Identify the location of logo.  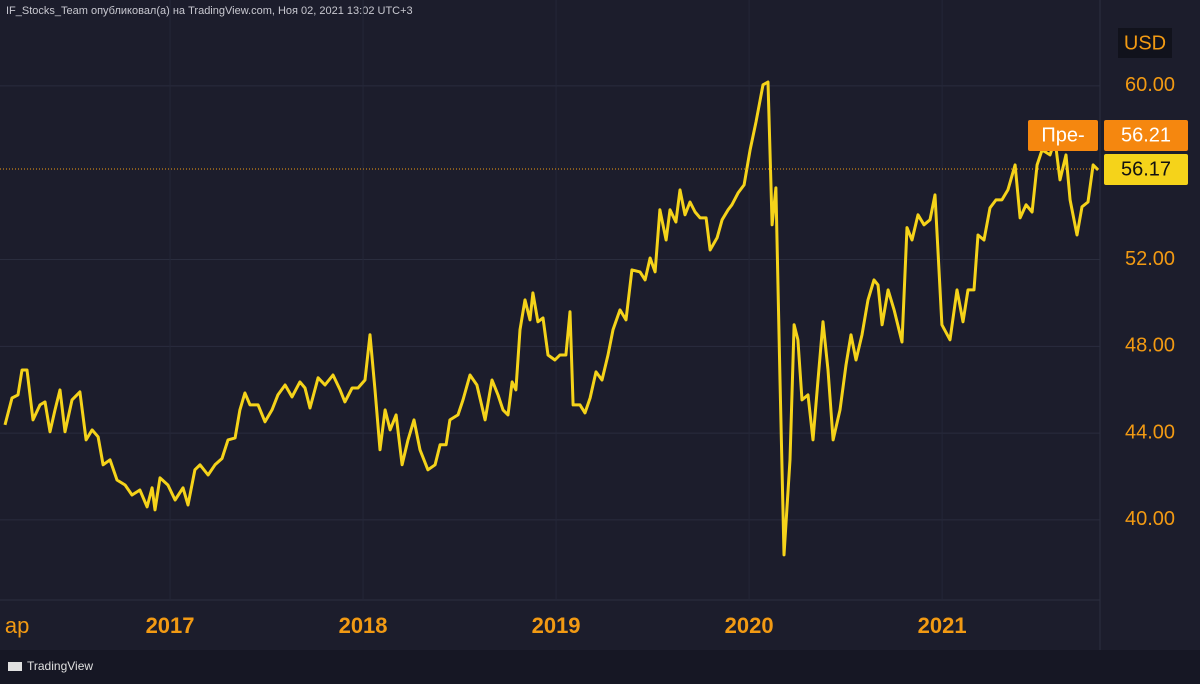
(15, 666).